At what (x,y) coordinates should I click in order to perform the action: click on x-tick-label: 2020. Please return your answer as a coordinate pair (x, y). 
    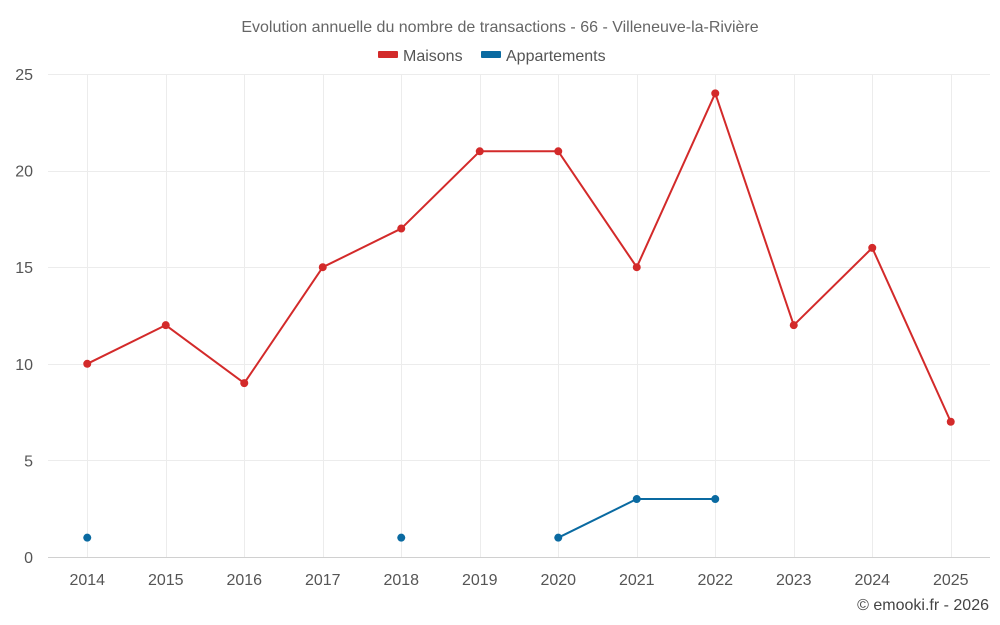
    Looking at the image, I should click on (558, 580).